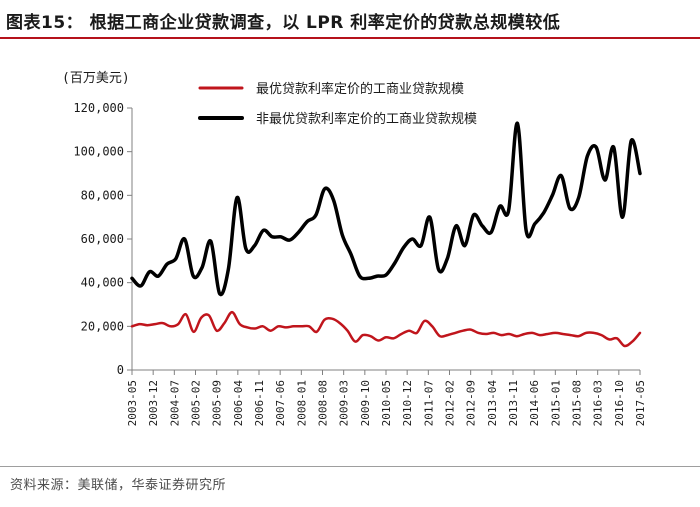  Describe the element at coordinates (102, 239) in the screenshot. I see `y-tick-label: 60,000` at that location.